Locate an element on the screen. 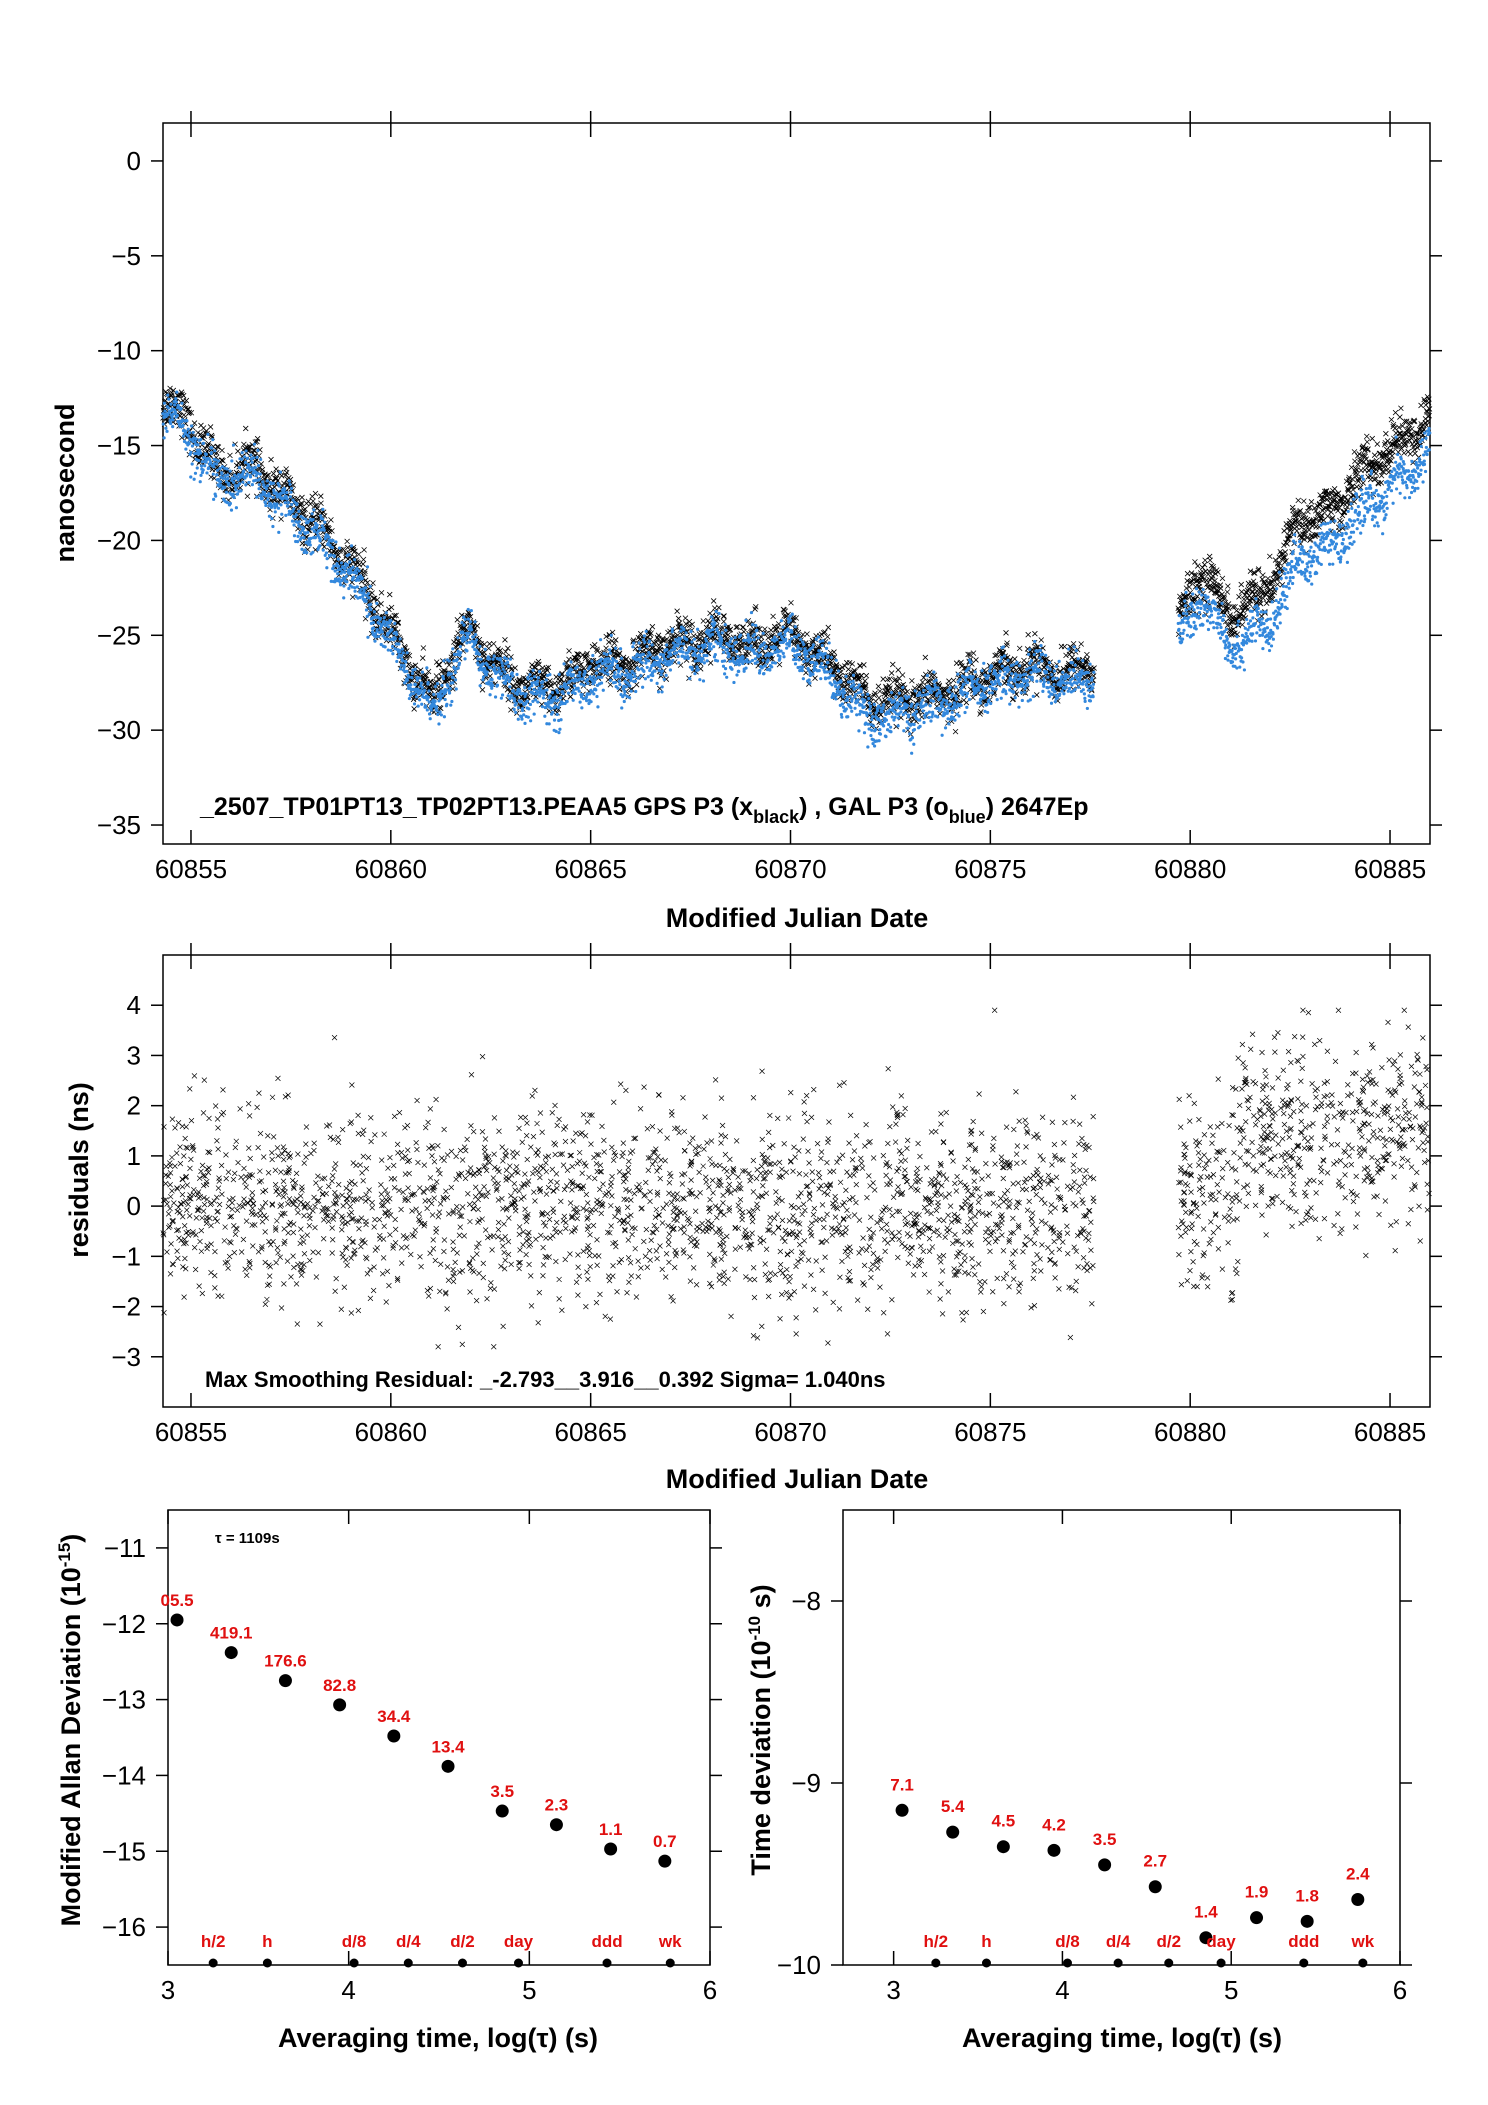 The height and width of the screenshot is (2105, 1488). y-tick-label: −15 is located at coordinates (119, 446).